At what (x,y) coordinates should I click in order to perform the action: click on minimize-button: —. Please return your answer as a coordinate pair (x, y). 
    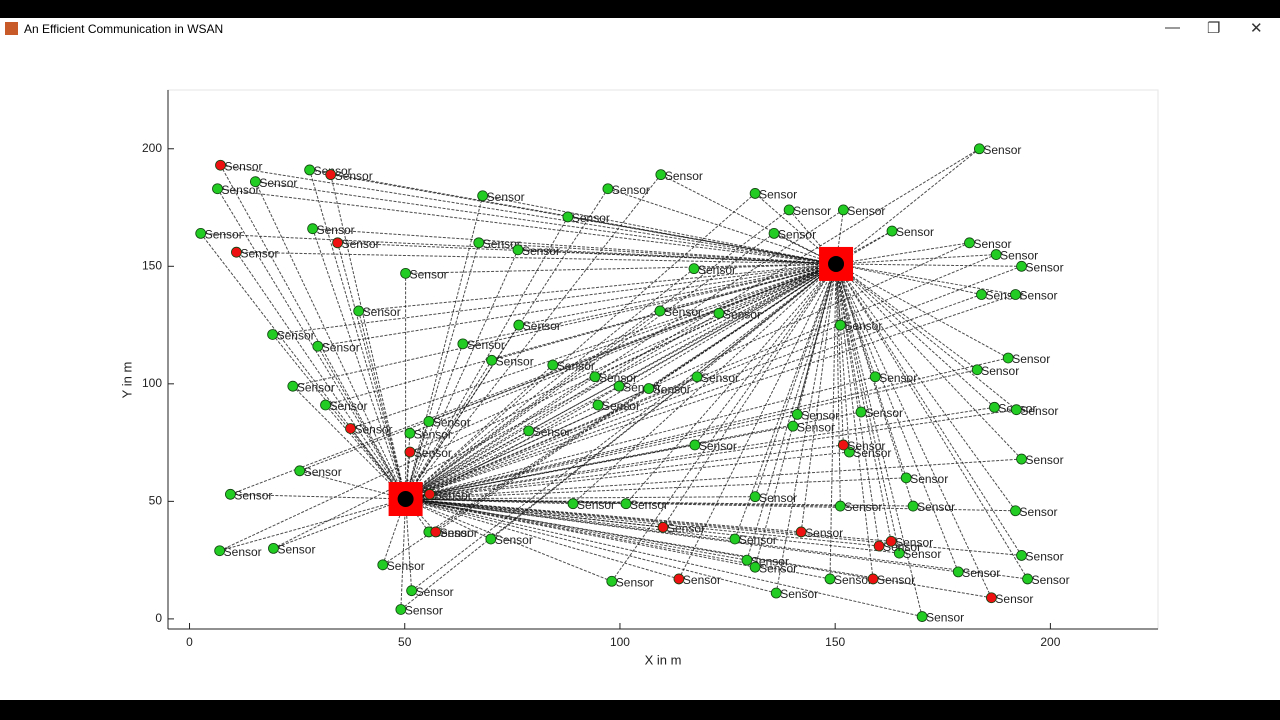
    Looking at the image, I should click on (1172, 27).